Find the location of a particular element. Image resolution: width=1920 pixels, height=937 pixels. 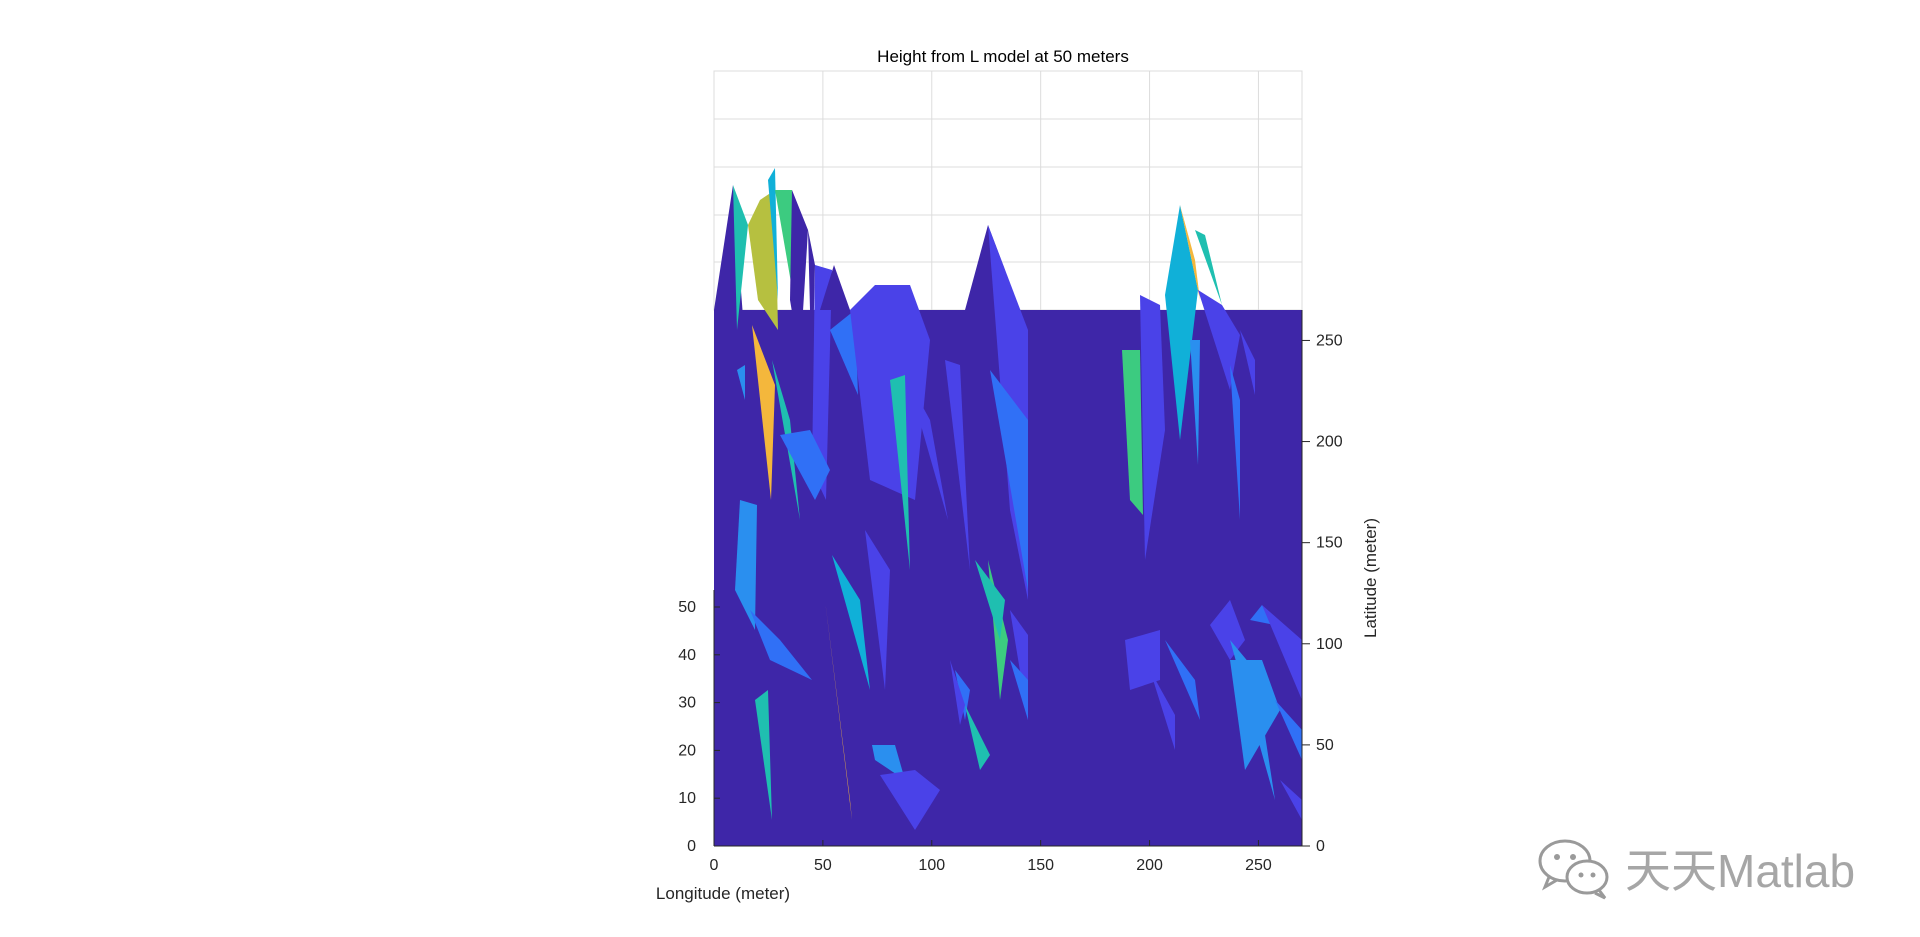

chart-title: Height from L model at 50 meters is located at coordinates (1003, 56).